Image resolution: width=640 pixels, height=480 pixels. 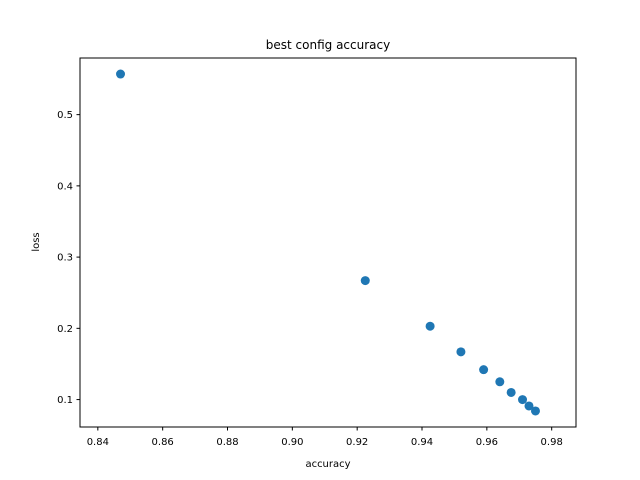 What do you see at coordinates (422, 442) in the screenshot?
I see `x-tick-label: 0.94` at bounding box center [422, 442].